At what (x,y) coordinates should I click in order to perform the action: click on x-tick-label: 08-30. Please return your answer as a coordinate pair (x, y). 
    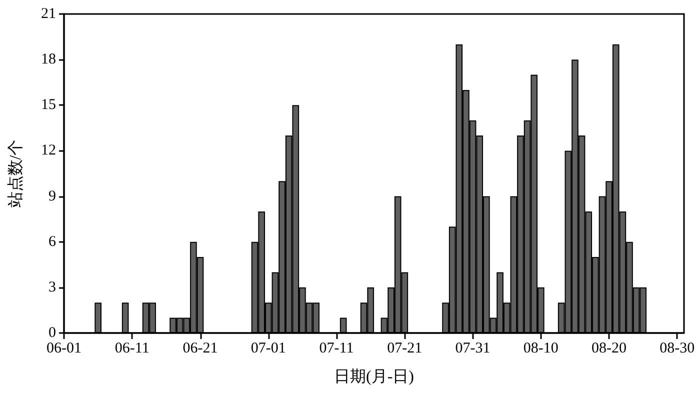
    Looking at the image, I should click on (677, 348).